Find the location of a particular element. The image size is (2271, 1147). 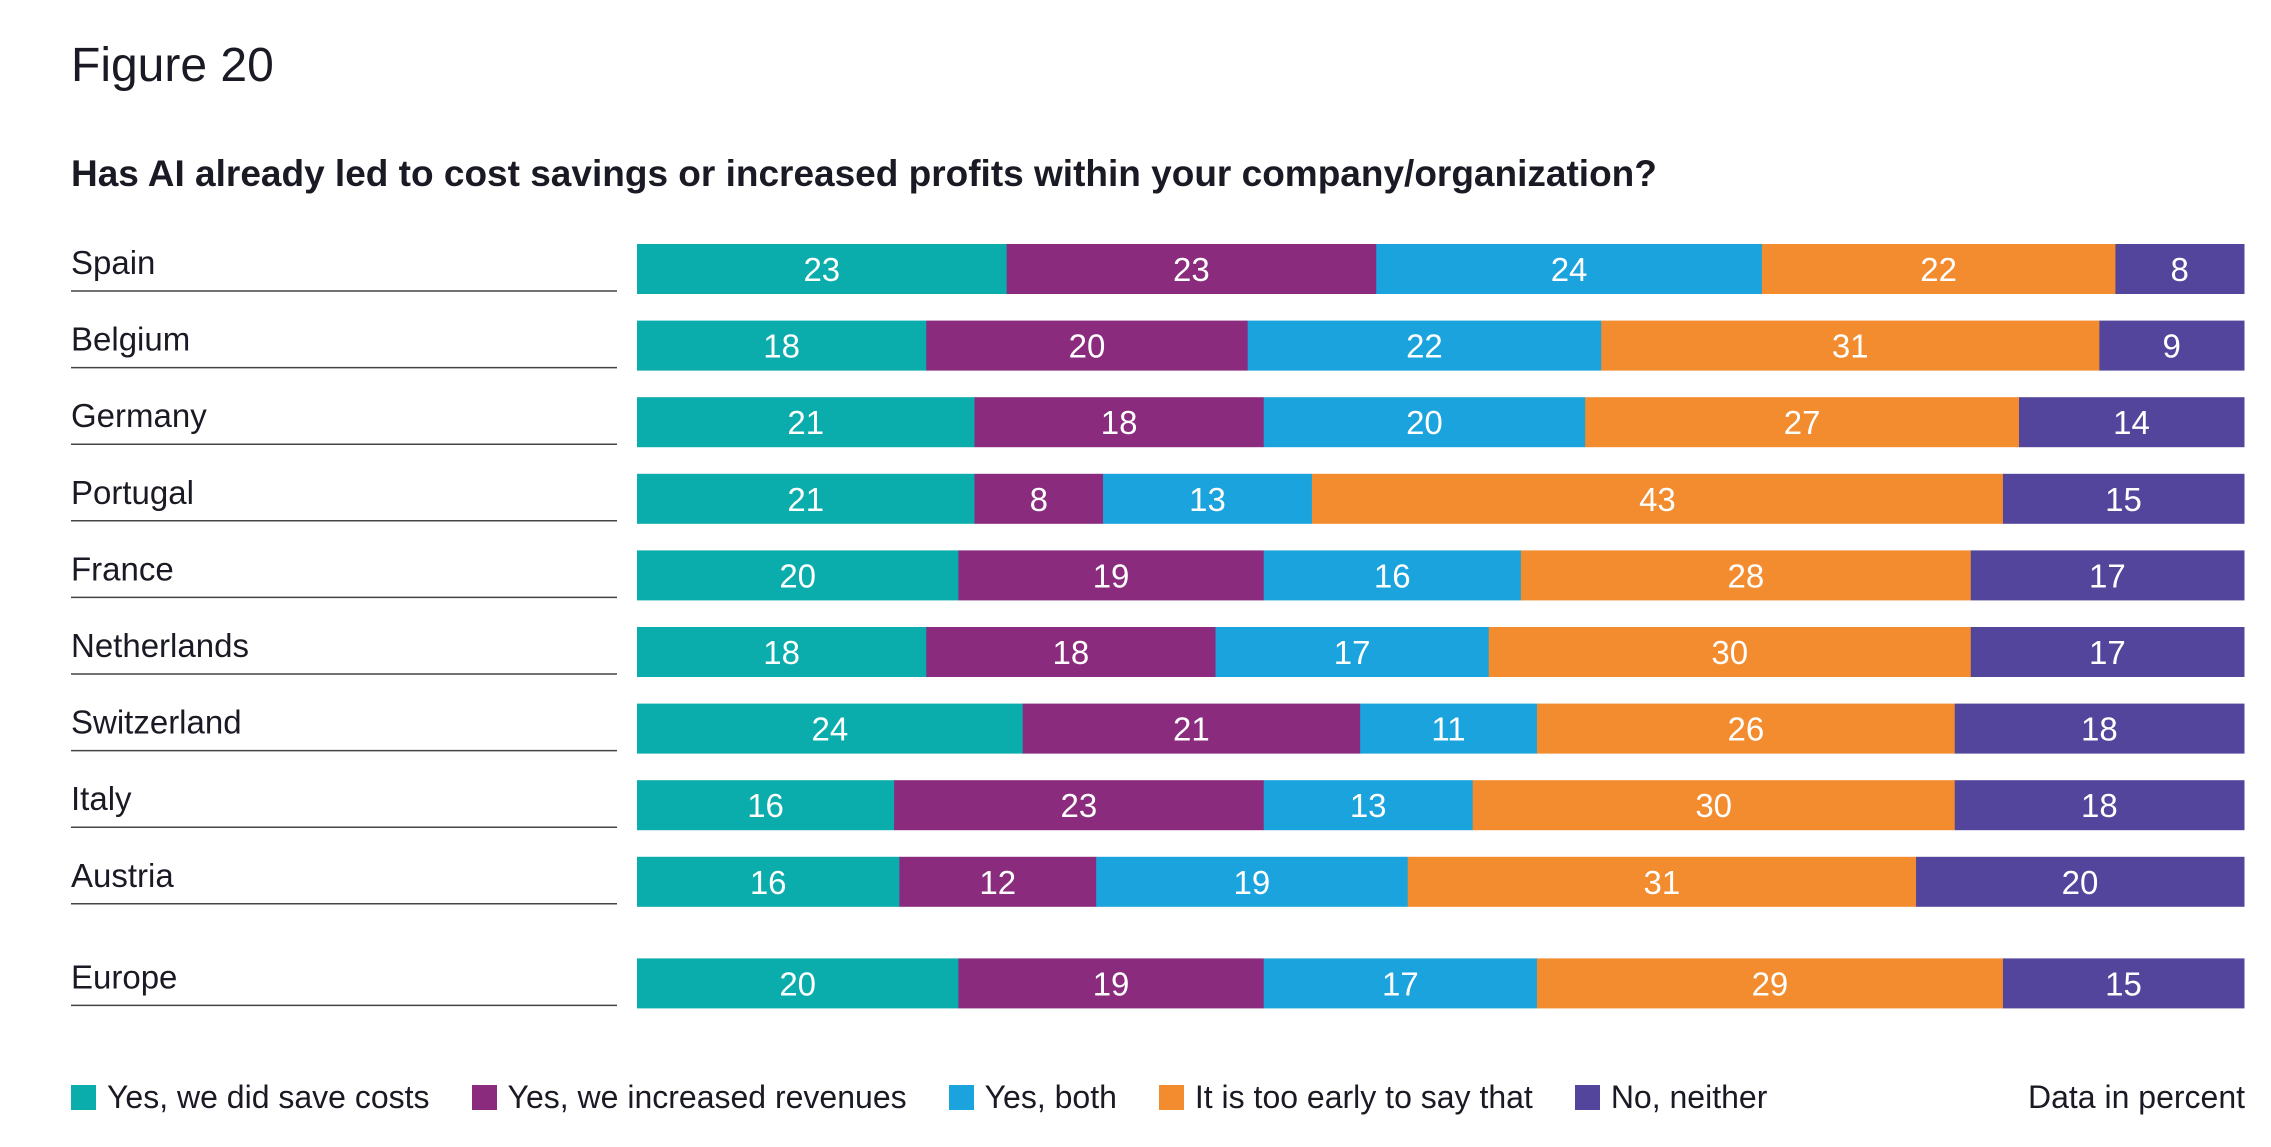

legend-label: No, neither is located at coordinates (1689, 1096).